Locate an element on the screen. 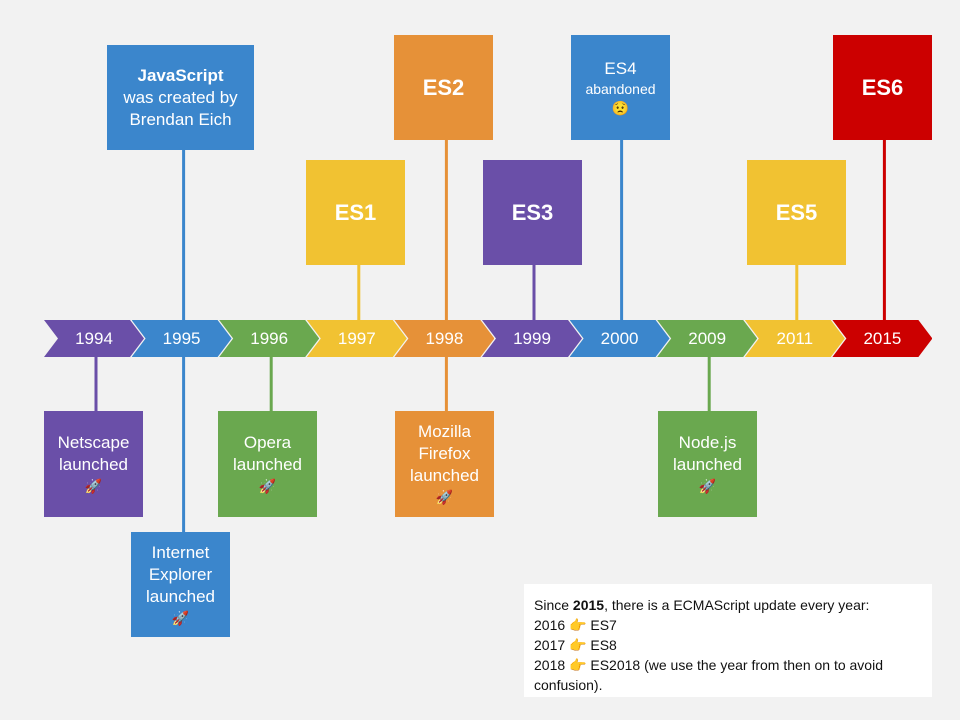  year-segment-2009: 2009 is located at coordinates (707, 338).